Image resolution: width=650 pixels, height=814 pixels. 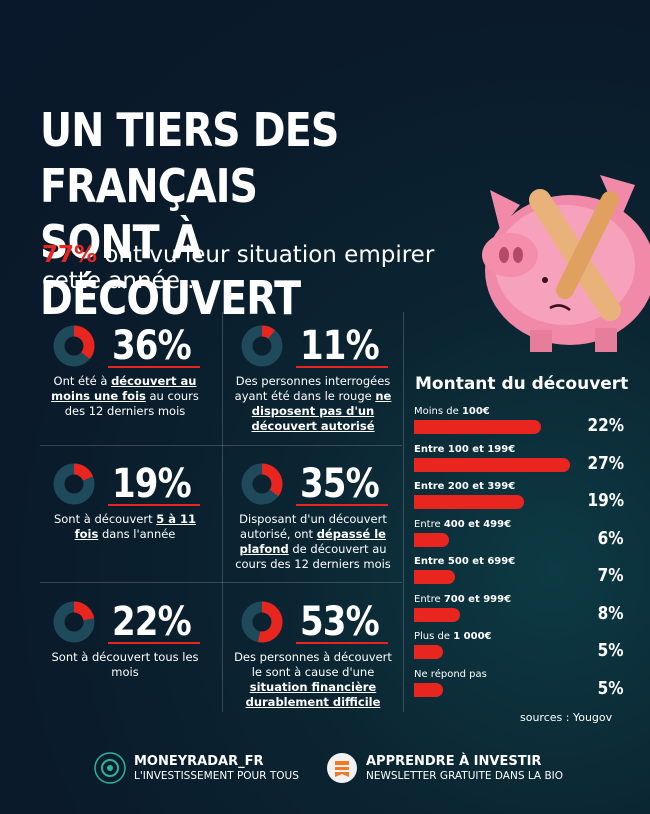 I want to click on title-line-1: UN TIERS DES FRANÇAIS, so click(x=189, y=158).